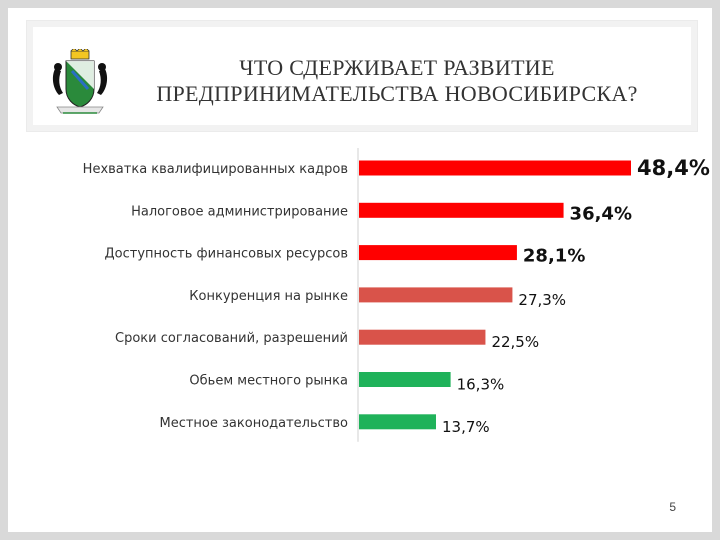  What do you see at coordinates (239, 211) in the screenshot?
I see `category-label: Налоговое администрирование` at bounding box center [239, 211].